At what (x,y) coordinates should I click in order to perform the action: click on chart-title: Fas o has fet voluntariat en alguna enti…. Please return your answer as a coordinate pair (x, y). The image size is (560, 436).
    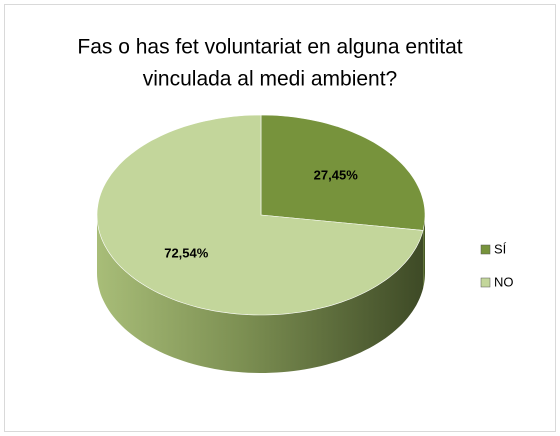
    Looking at the image, I should click on (269, 47).